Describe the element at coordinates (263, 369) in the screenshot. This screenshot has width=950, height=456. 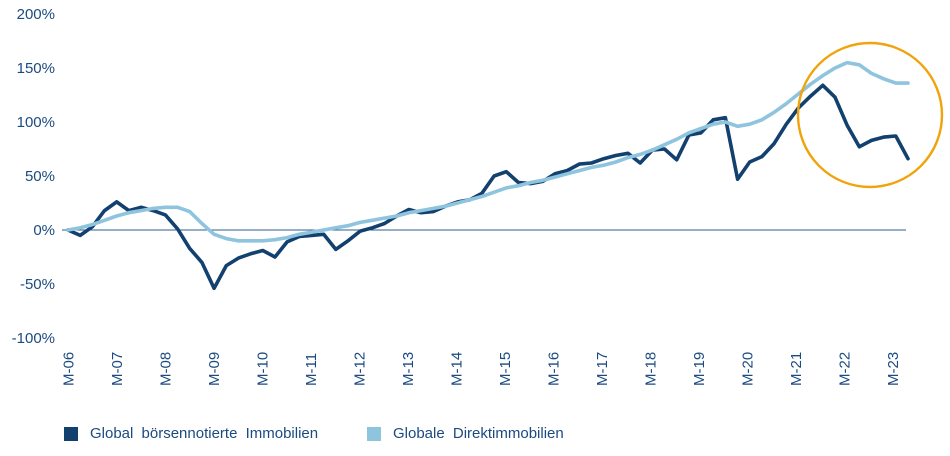
I see `x-axis-label: M-10` at that location.